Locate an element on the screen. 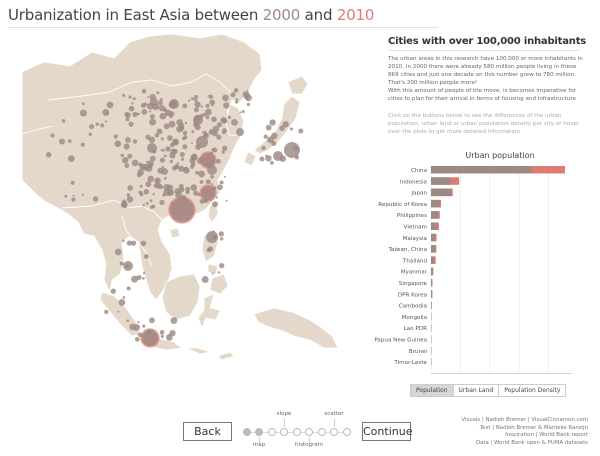  step-dot-scatter is located at coordinates (334, 432).